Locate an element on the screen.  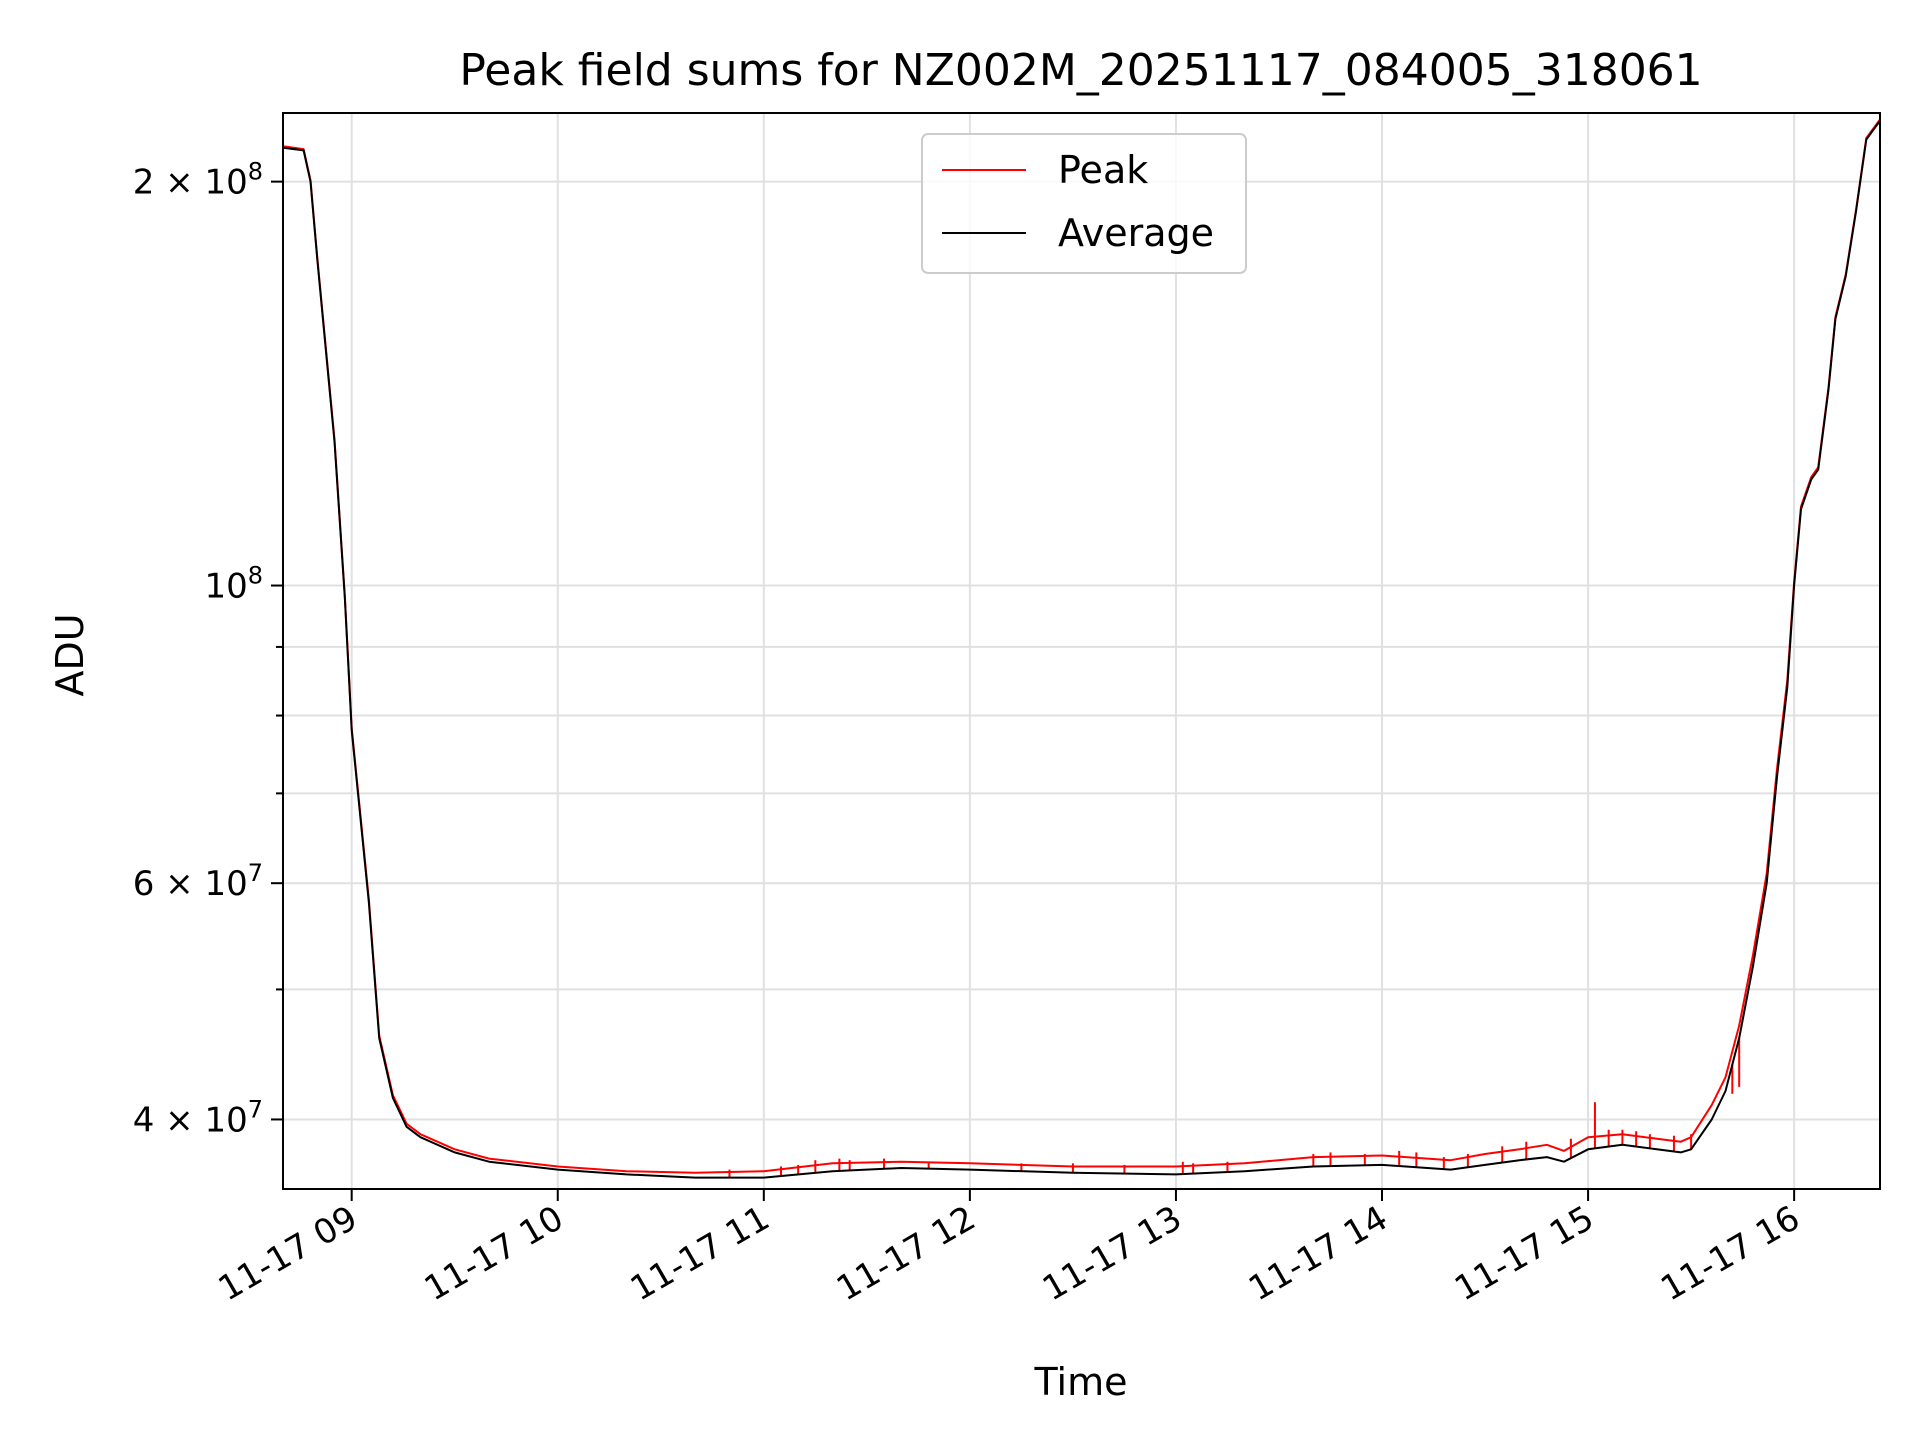
y-tick-label: 2 × 108 is located at coordinates (198, 180).